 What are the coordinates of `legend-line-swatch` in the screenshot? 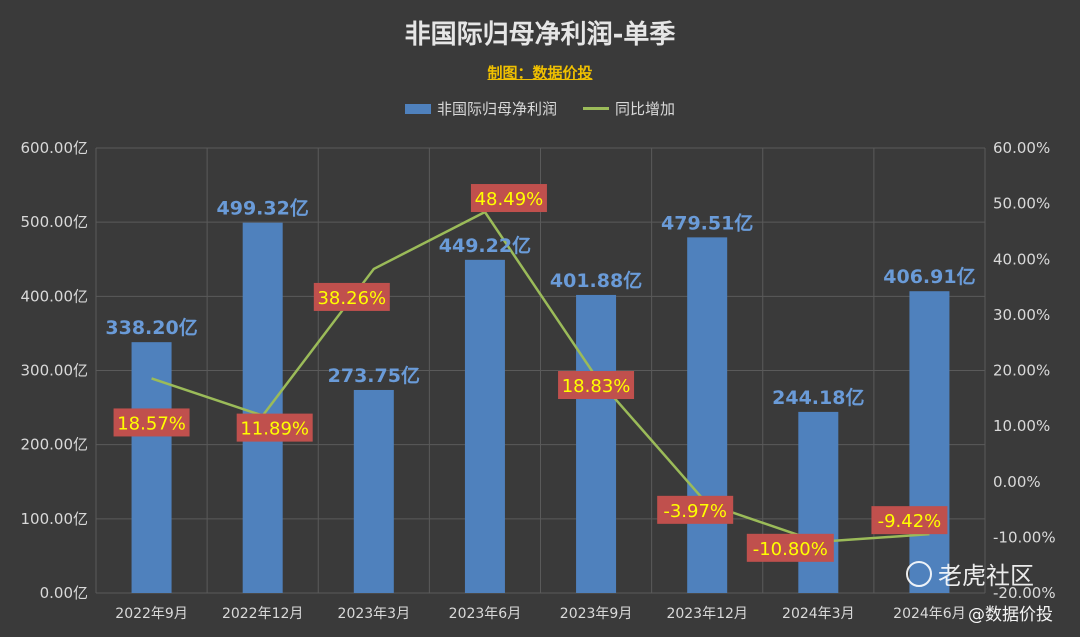 It's located at (596, 108).